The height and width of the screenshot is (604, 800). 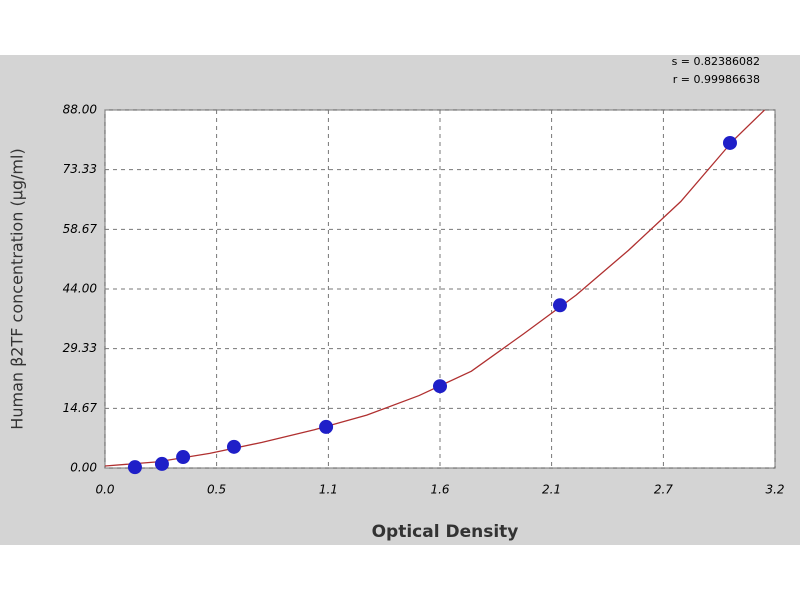 I want to click on y-axis-label: Human β2TF concentration (μg/ml), so click(x=17, y=288).